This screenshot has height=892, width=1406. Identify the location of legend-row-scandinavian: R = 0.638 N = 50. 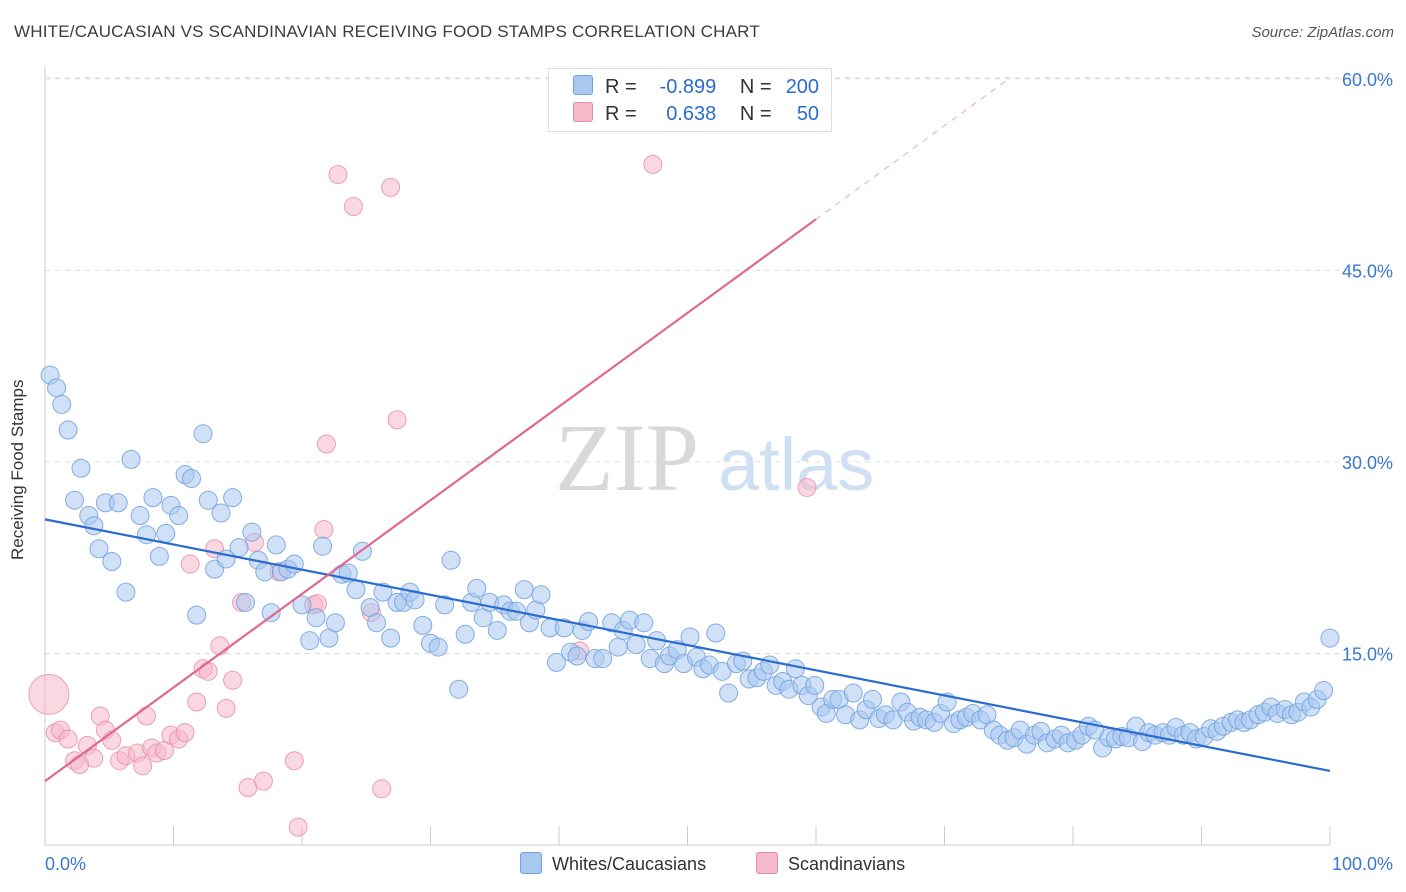
(696, 114).